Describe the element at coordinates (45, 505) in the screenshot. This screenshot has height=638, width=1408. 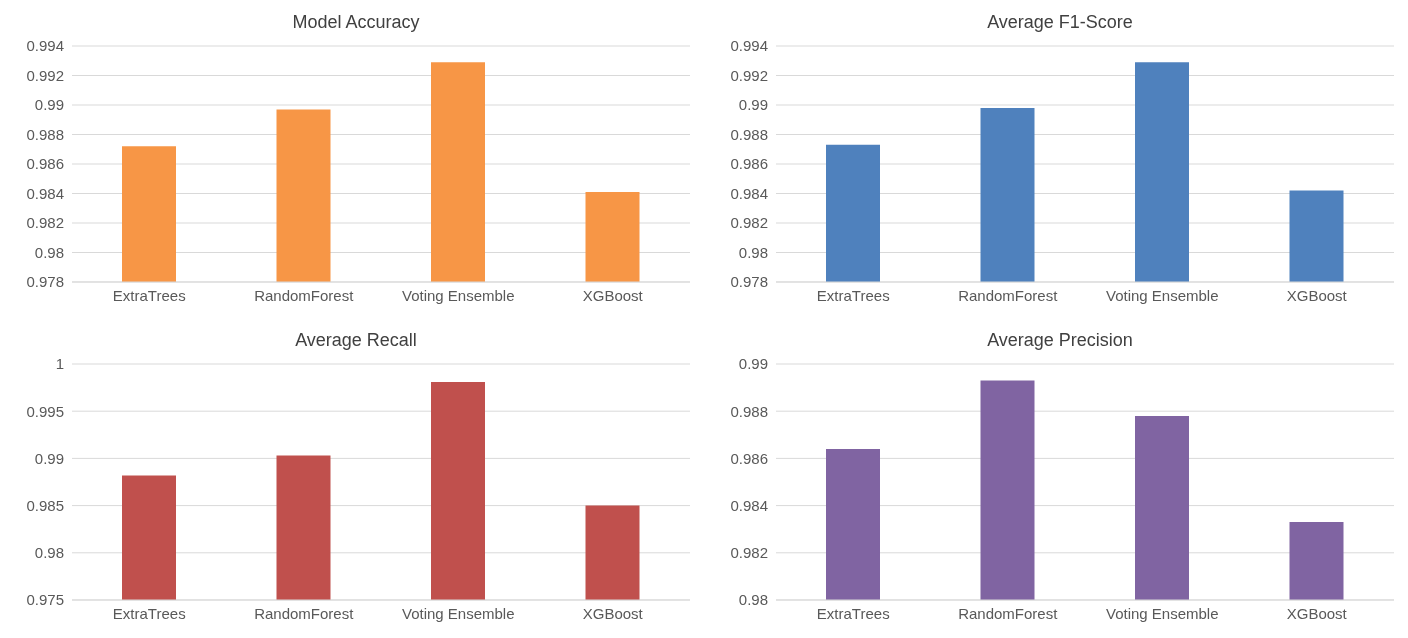
I see `y-tick-label: 0.985` at that location.